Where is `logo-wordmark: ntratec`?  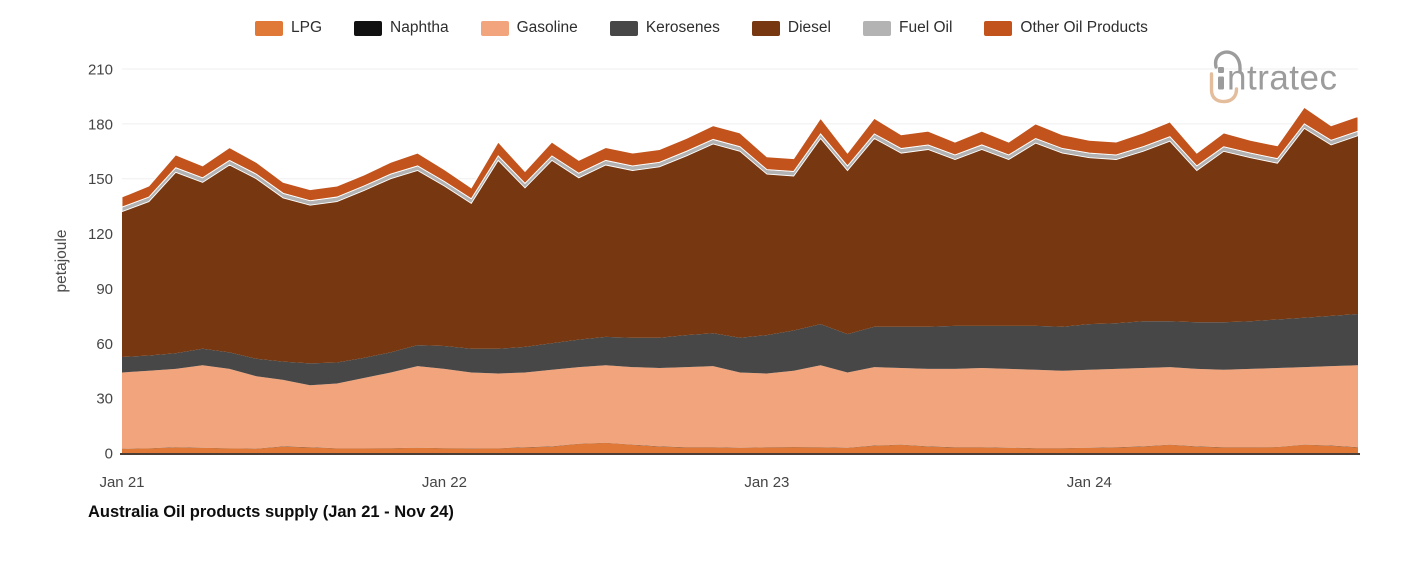 logo-wordmark: ntratec is located at coordinates (1282, 78).